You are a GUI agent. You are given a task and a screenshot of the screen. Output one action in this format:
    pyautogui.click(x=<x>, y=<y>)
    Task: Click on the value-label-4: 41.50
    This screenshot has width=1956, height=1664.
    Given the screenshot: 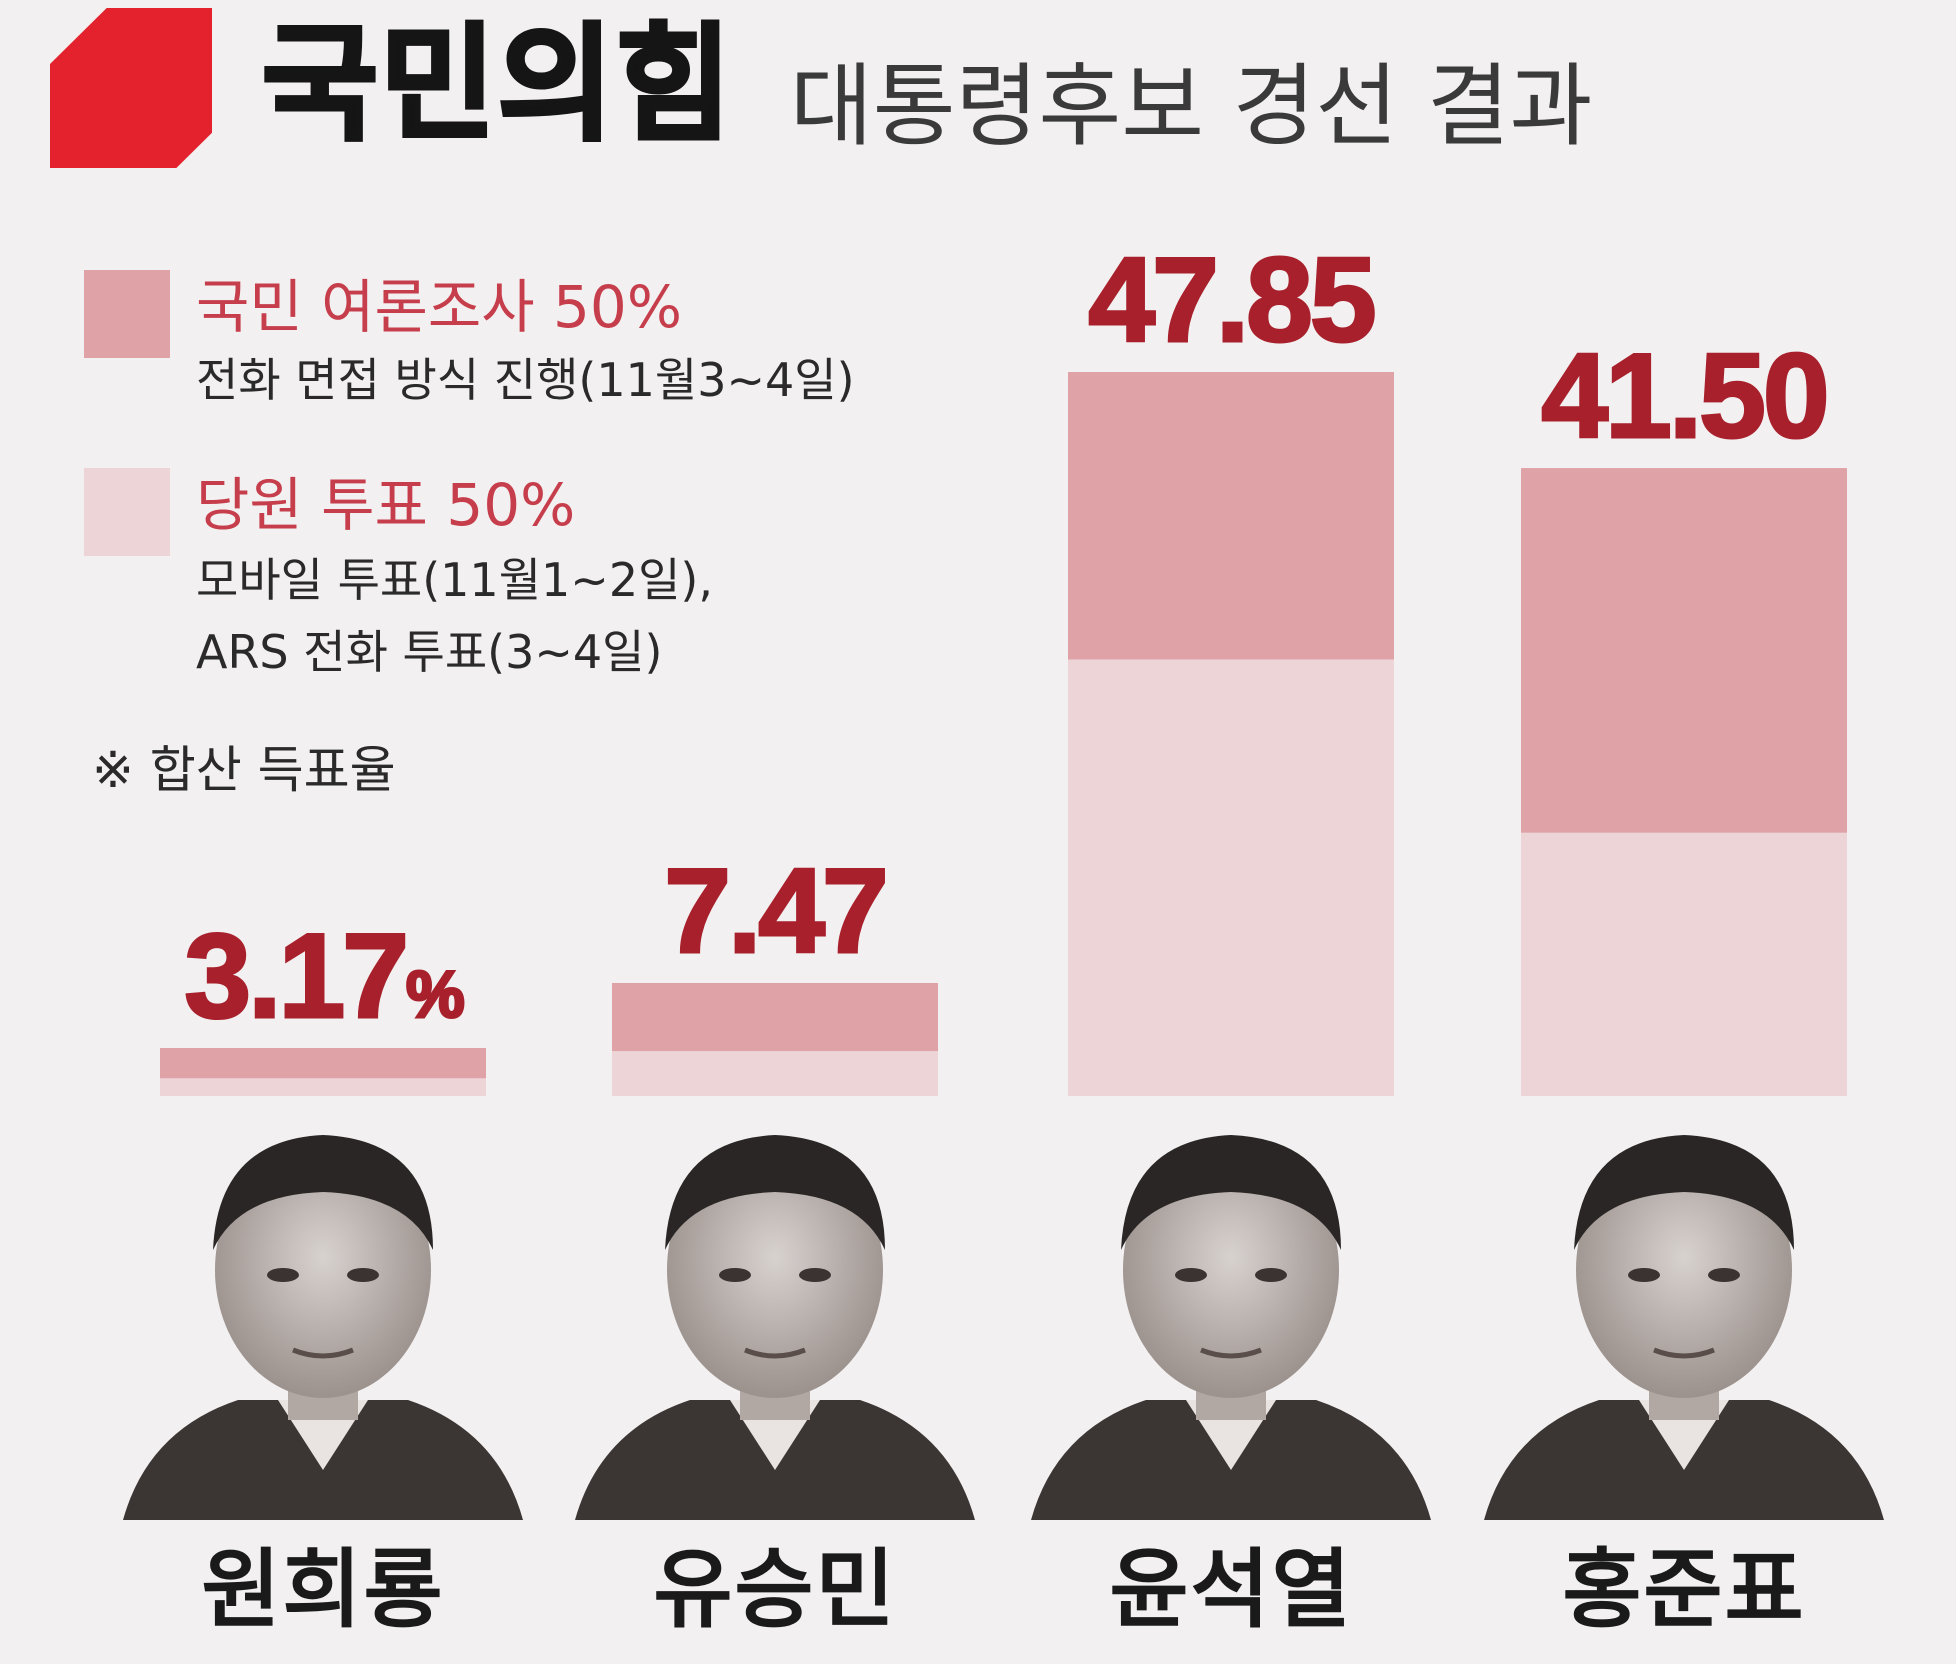 What is the action you would take?
    pyautogui.click(x=1685, y=396)
    